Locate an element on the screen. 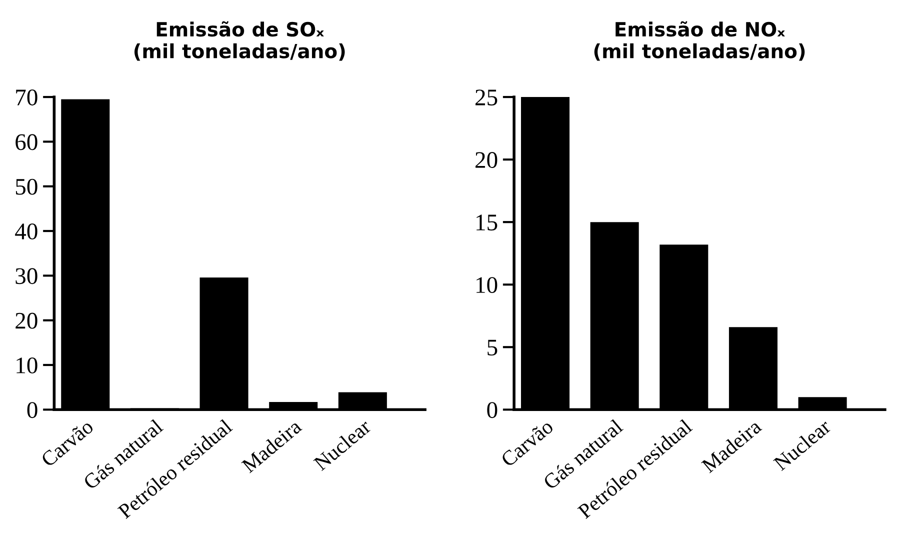  y-tick-label: 15 is located at coordinates (487, 222).